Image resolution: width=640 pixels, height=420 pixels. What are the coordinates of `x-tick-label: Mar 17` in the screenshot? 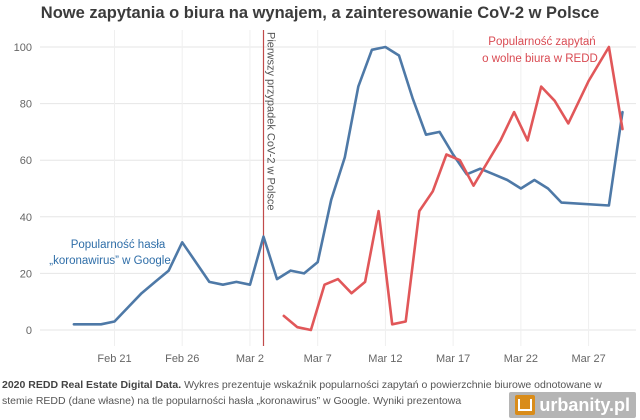 It's located at (453, 359).